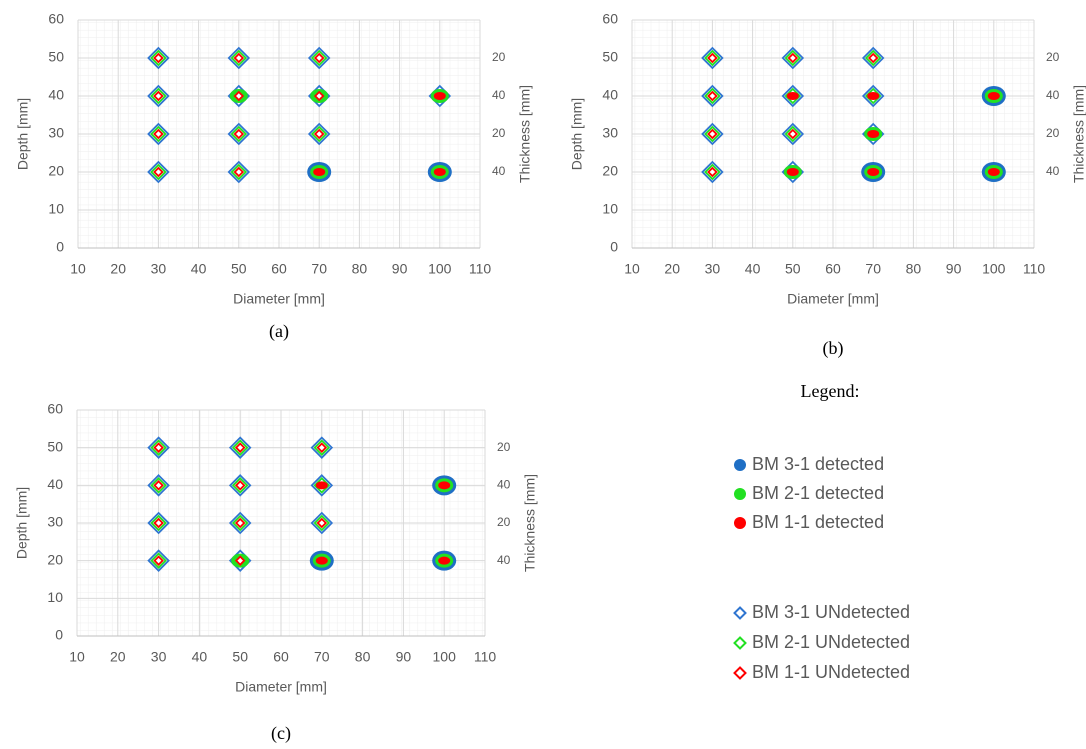 The width and height of the screenshot is (1086, 749). Describe the element at coordinates (830, 391) in the screenshot. I see `legend-title: Legend:` at that location.